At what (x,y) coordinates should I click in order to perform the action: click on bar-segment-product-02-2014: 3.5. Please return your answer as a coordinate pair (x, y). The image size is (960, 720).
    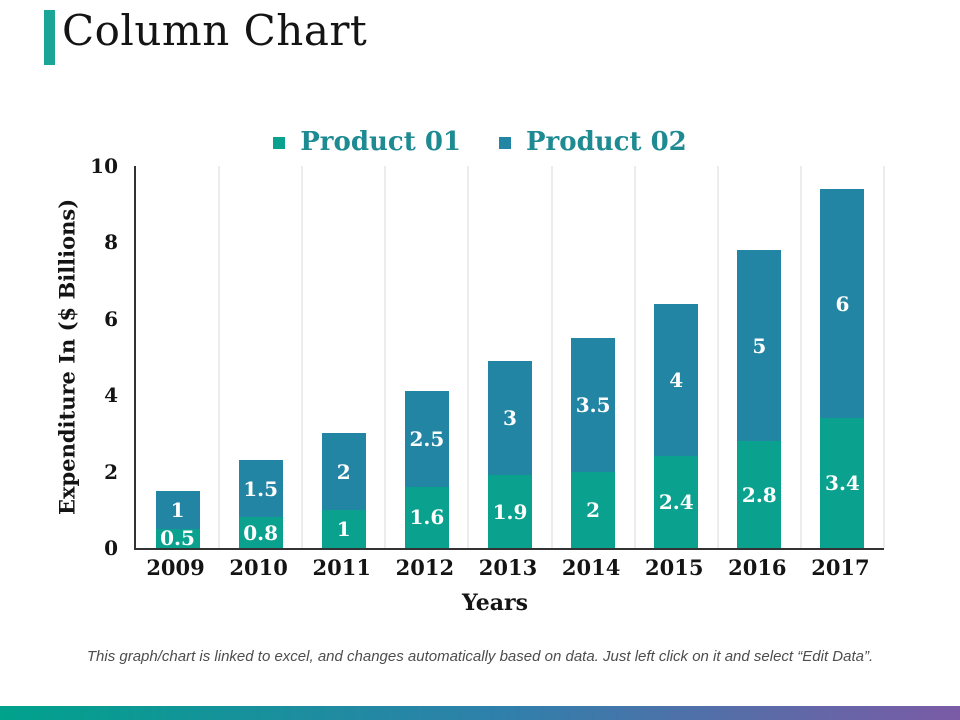
    Looking at the image, I should click on (593, 404).